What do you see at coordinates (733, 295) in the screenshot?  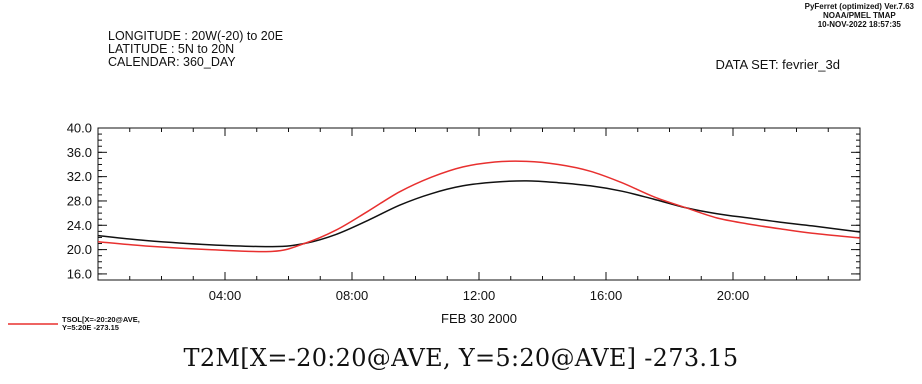 I see `x-tick-label: 20:00` at bounding box center [733, 295].